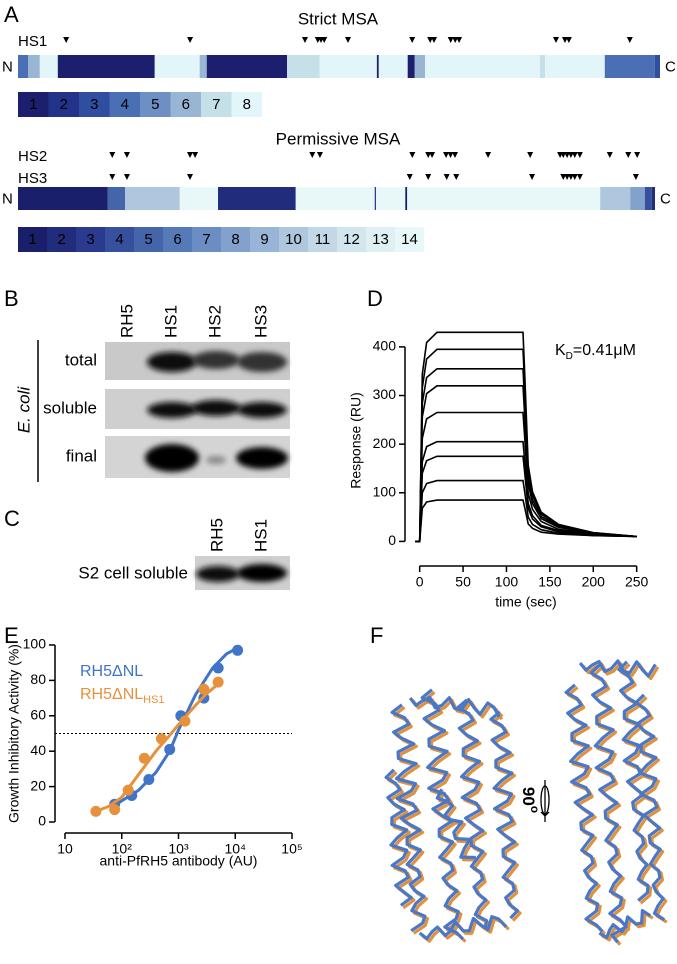 Image resolution: width=677 pixels, height=964 pixels. Describe the element at coordinates (409, 239) in the screenshot. I see `legend-label: 14` at that location.